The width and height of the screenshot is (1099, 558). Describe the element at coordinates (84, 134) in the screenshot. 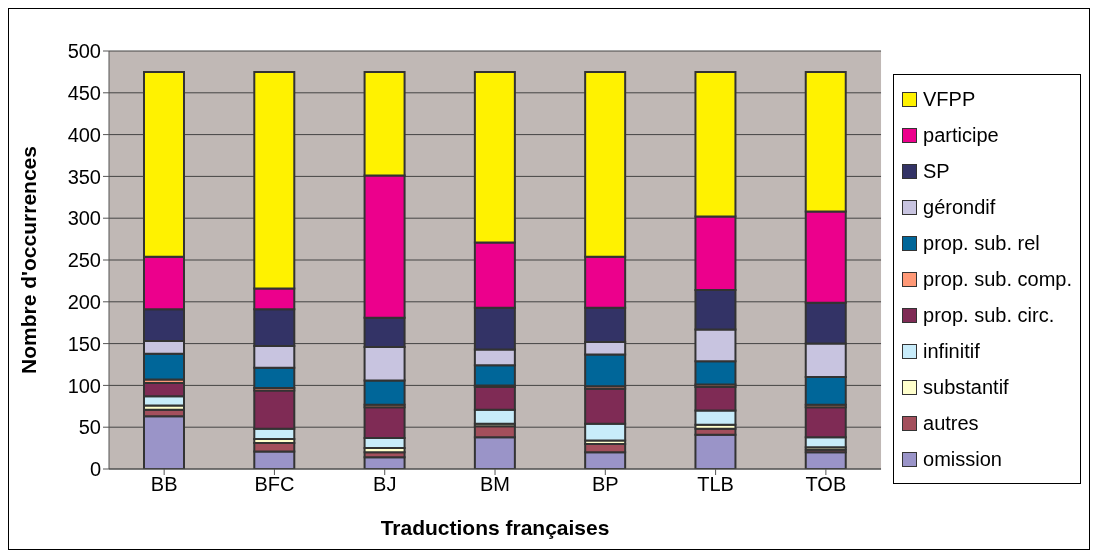

I see `y-tick-label: 400` at that location.